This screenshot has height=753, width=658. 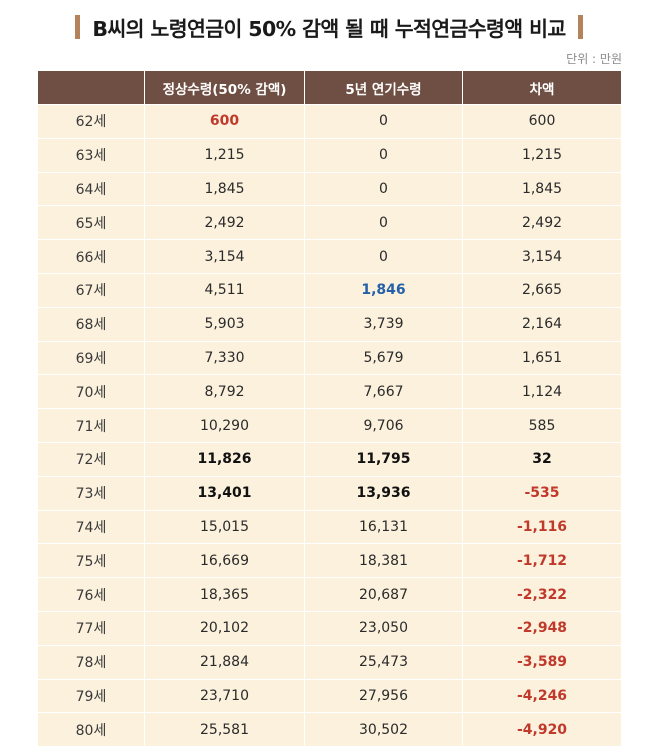 What do you see at coordinates (383, 391) in the screenshot?
I see `cell-deferred: 7,667` at bounding box center [383, 391].